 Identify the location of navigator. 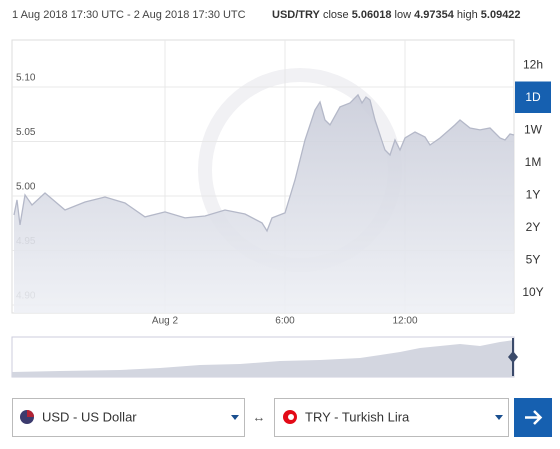
(264, 357).